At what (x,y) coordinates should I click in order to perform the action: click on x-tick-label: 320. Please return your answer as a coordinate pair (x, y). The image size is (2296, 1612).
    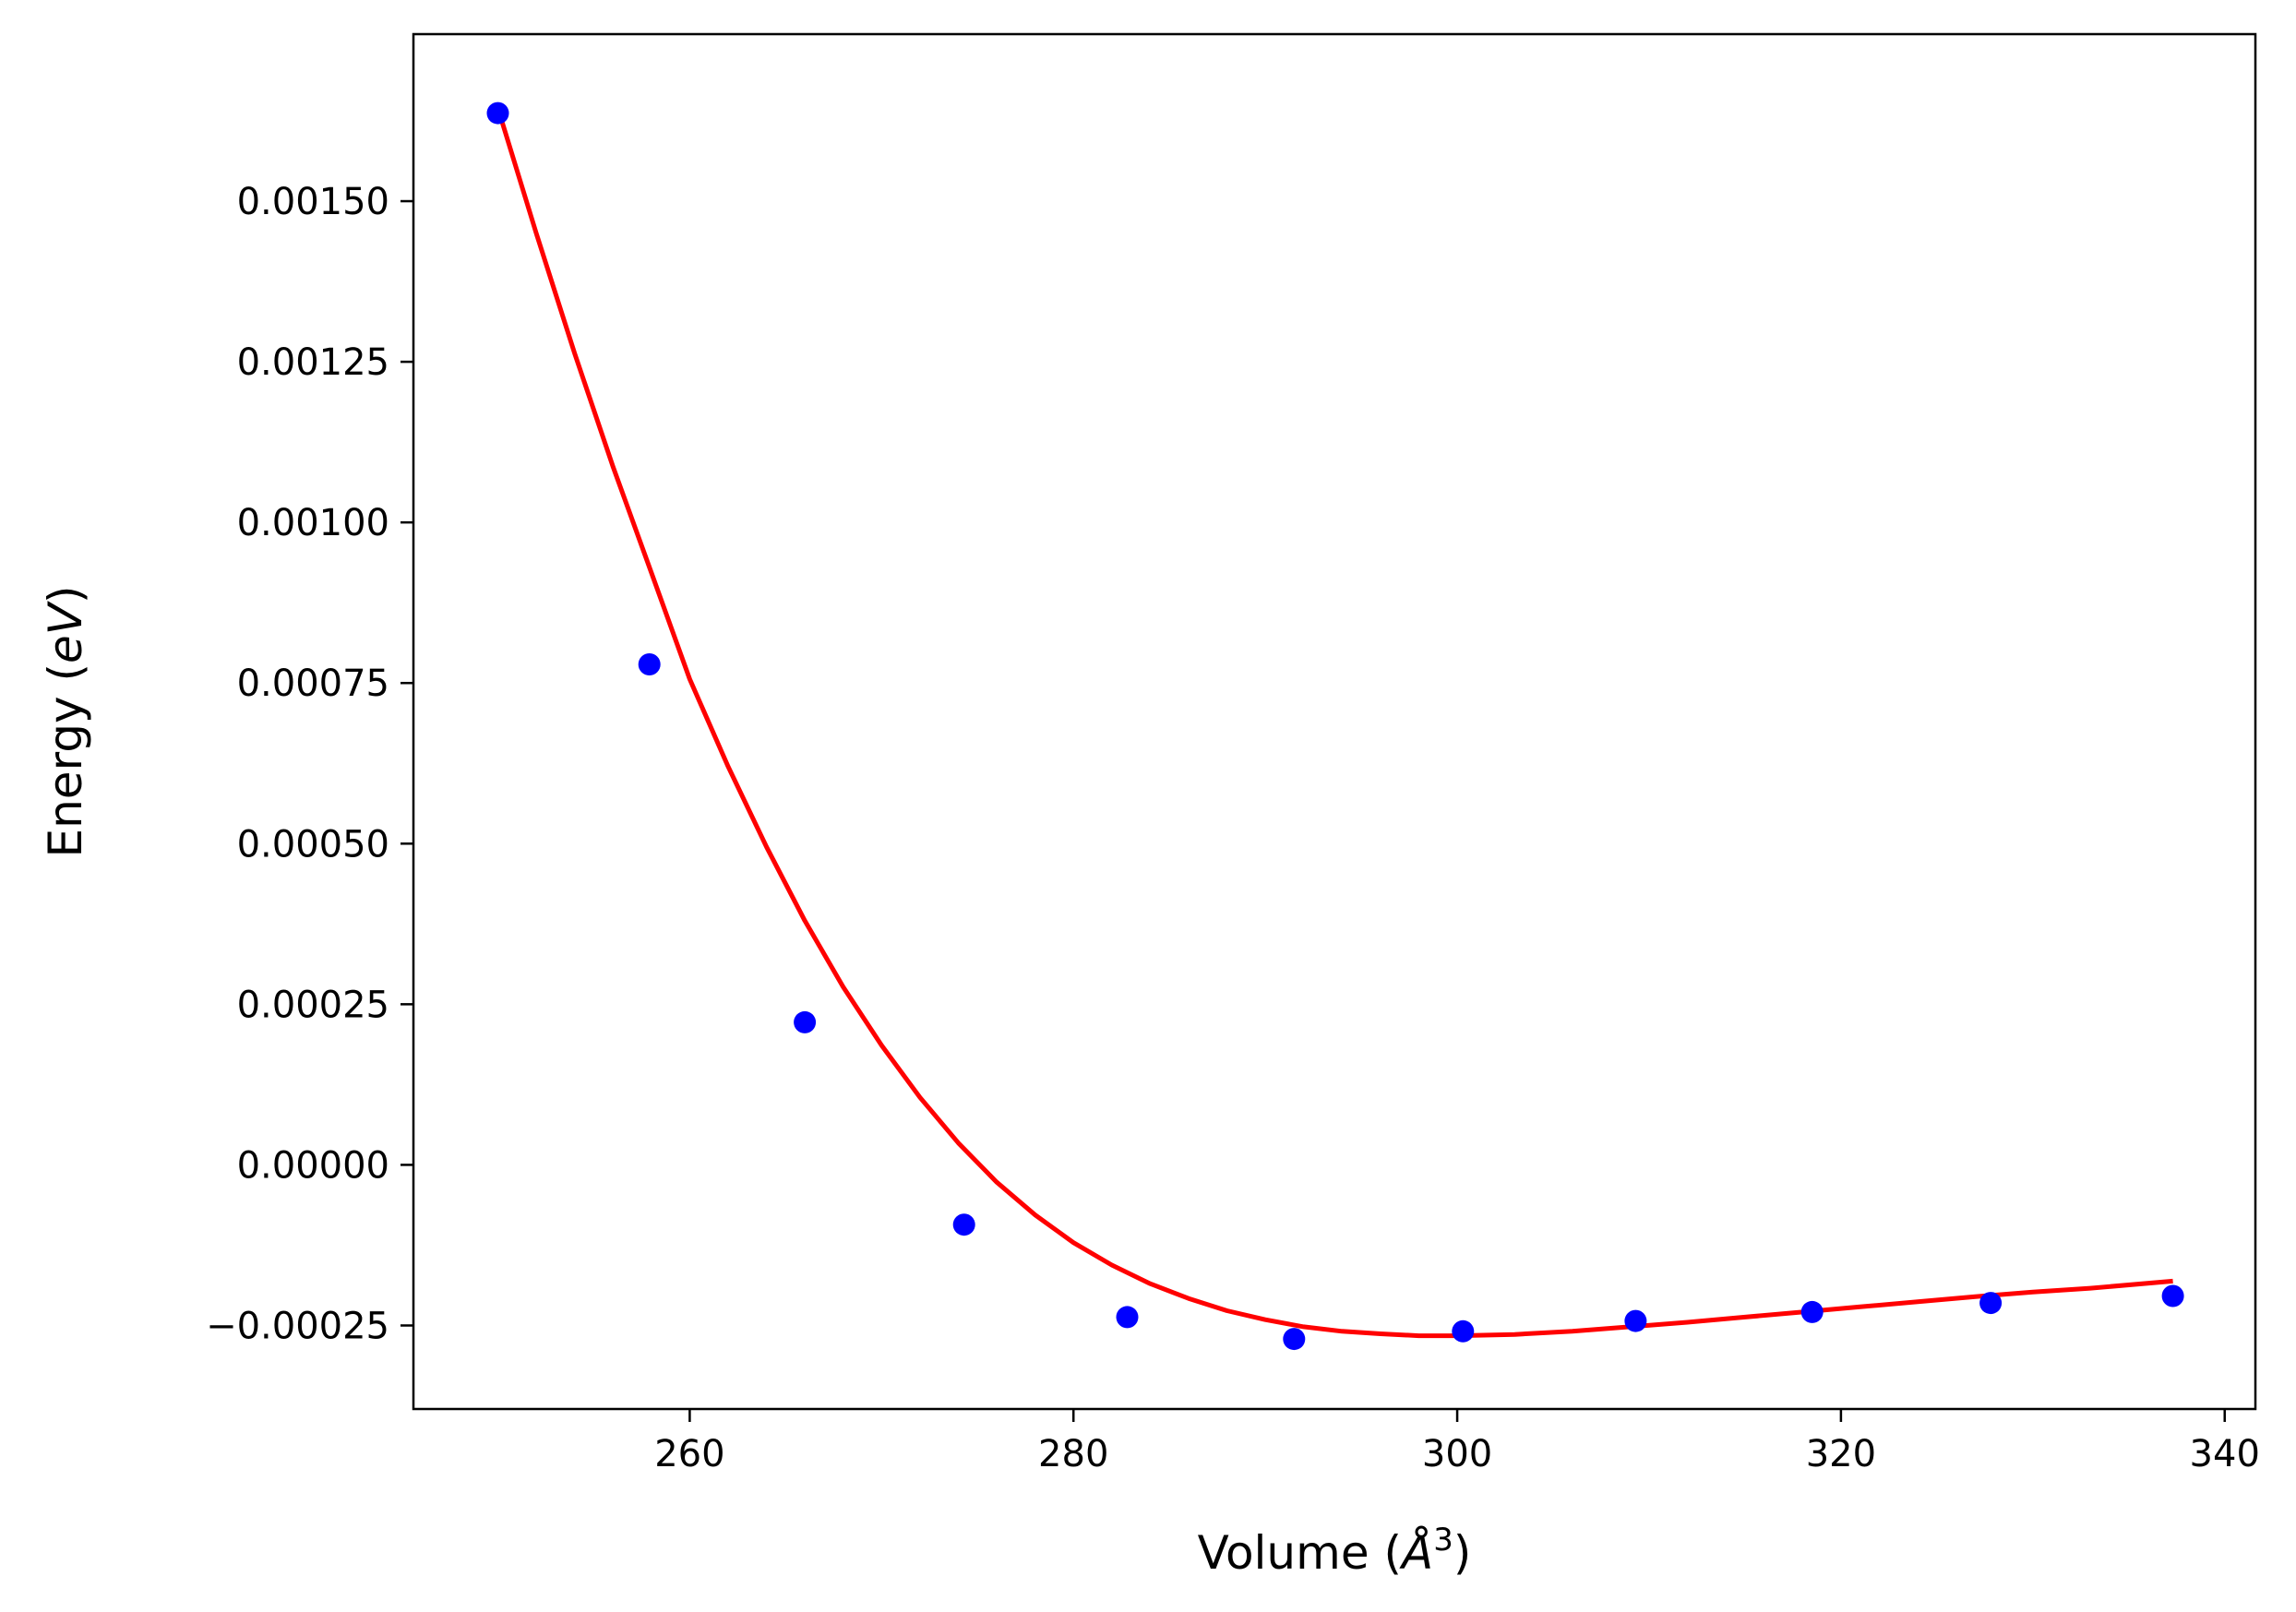
    Looking at the image, I should click on (1841, 1454).